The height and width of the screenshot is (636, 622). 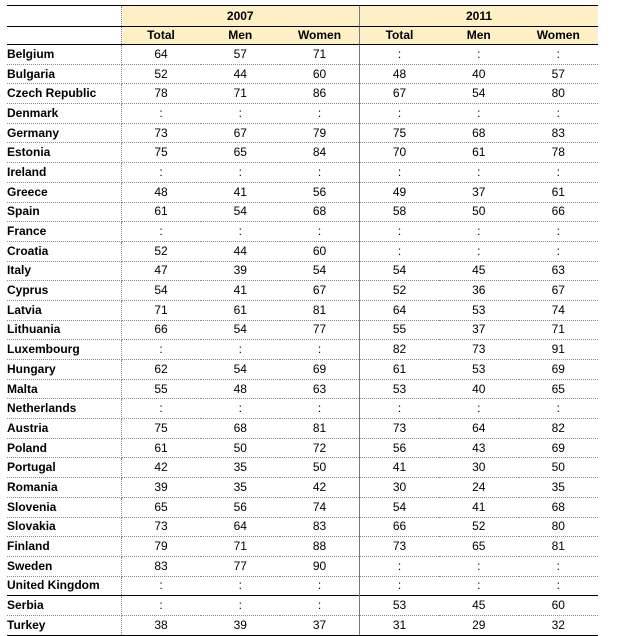 What do you see at coordinates (558, 605) in the screenshot?
I see `value-women-2011: 60` at bounding box center [558, 605].